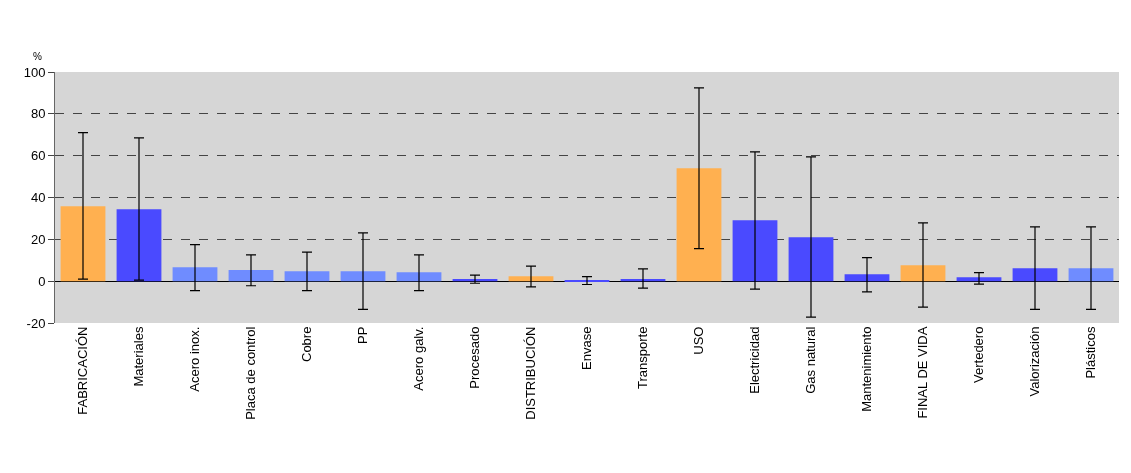 This screenshot has width=1131, height=473. What do you see at coordinates (38, 198) in the screenshot?
I see `y-tick-label: 40` at bounding box center [38, 198].